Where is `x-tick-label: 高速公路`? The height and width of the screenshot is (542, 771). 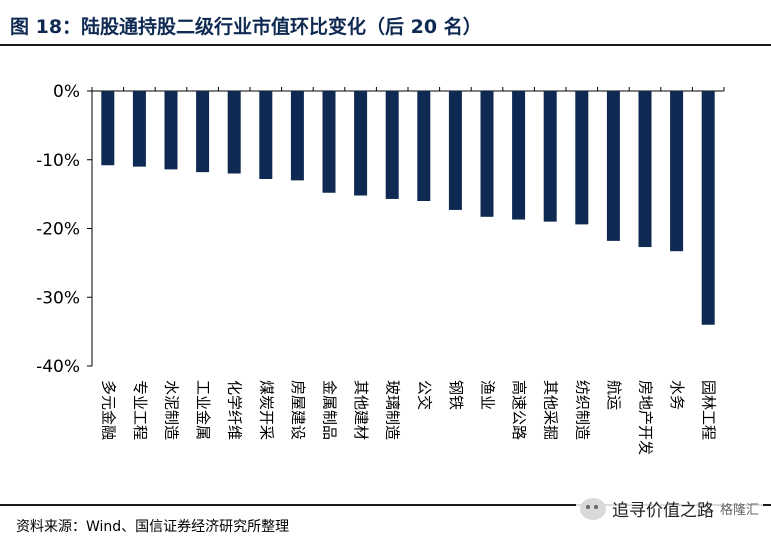 x-tick-label: 高速公路 is located at coordinates (519, 410).